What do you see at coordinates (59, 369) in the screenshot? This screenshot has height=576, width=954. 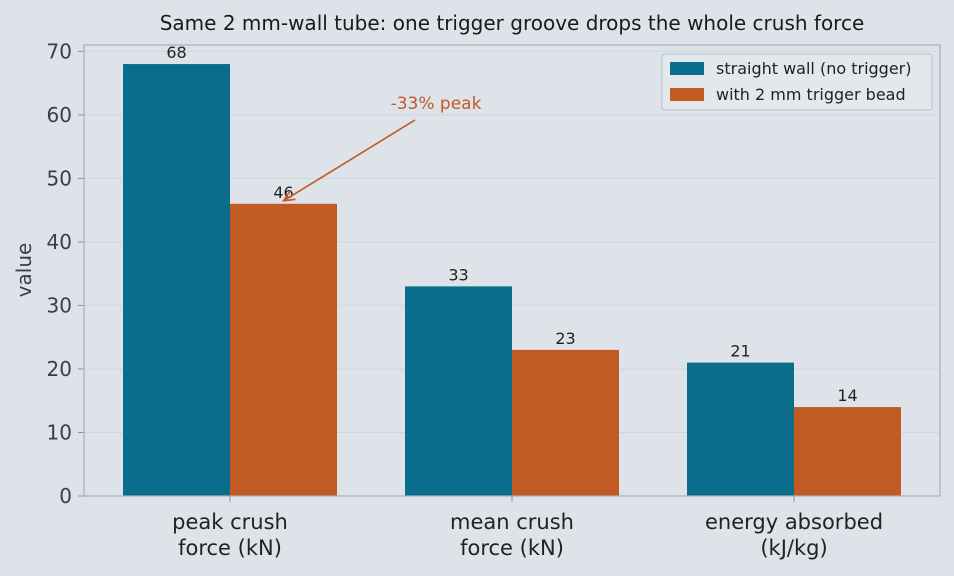 I see `y-tick-label: 20` at bounding box center [59, 369].